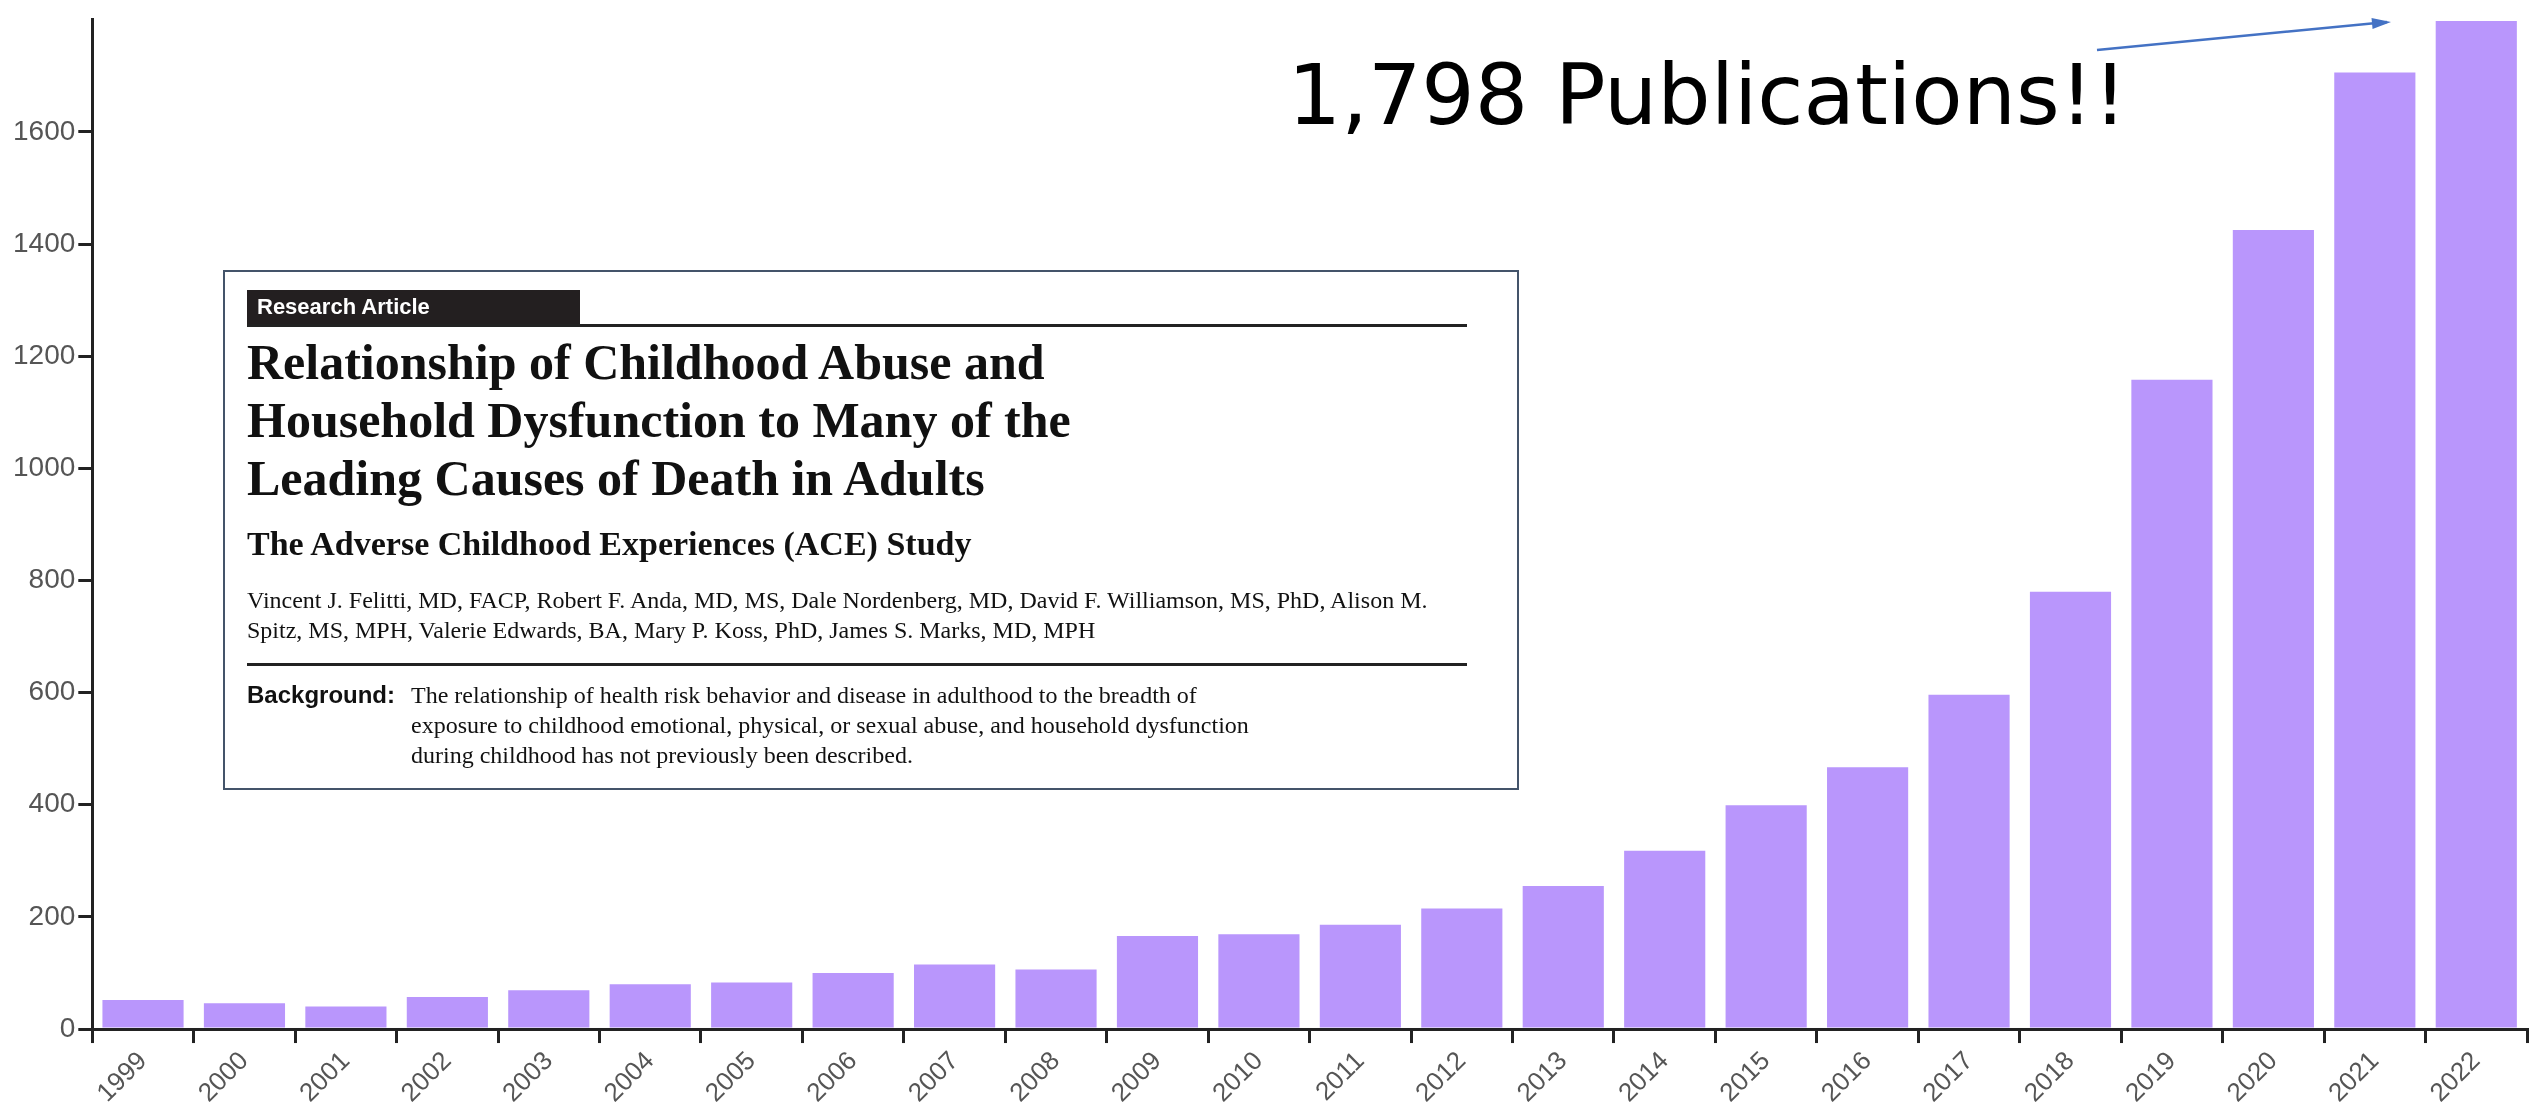 This screenshot has height=1112, width=2547. Describe the element at coordinates (52, 803) in the screenshot. I see `y-tick-label: 400` at that location.